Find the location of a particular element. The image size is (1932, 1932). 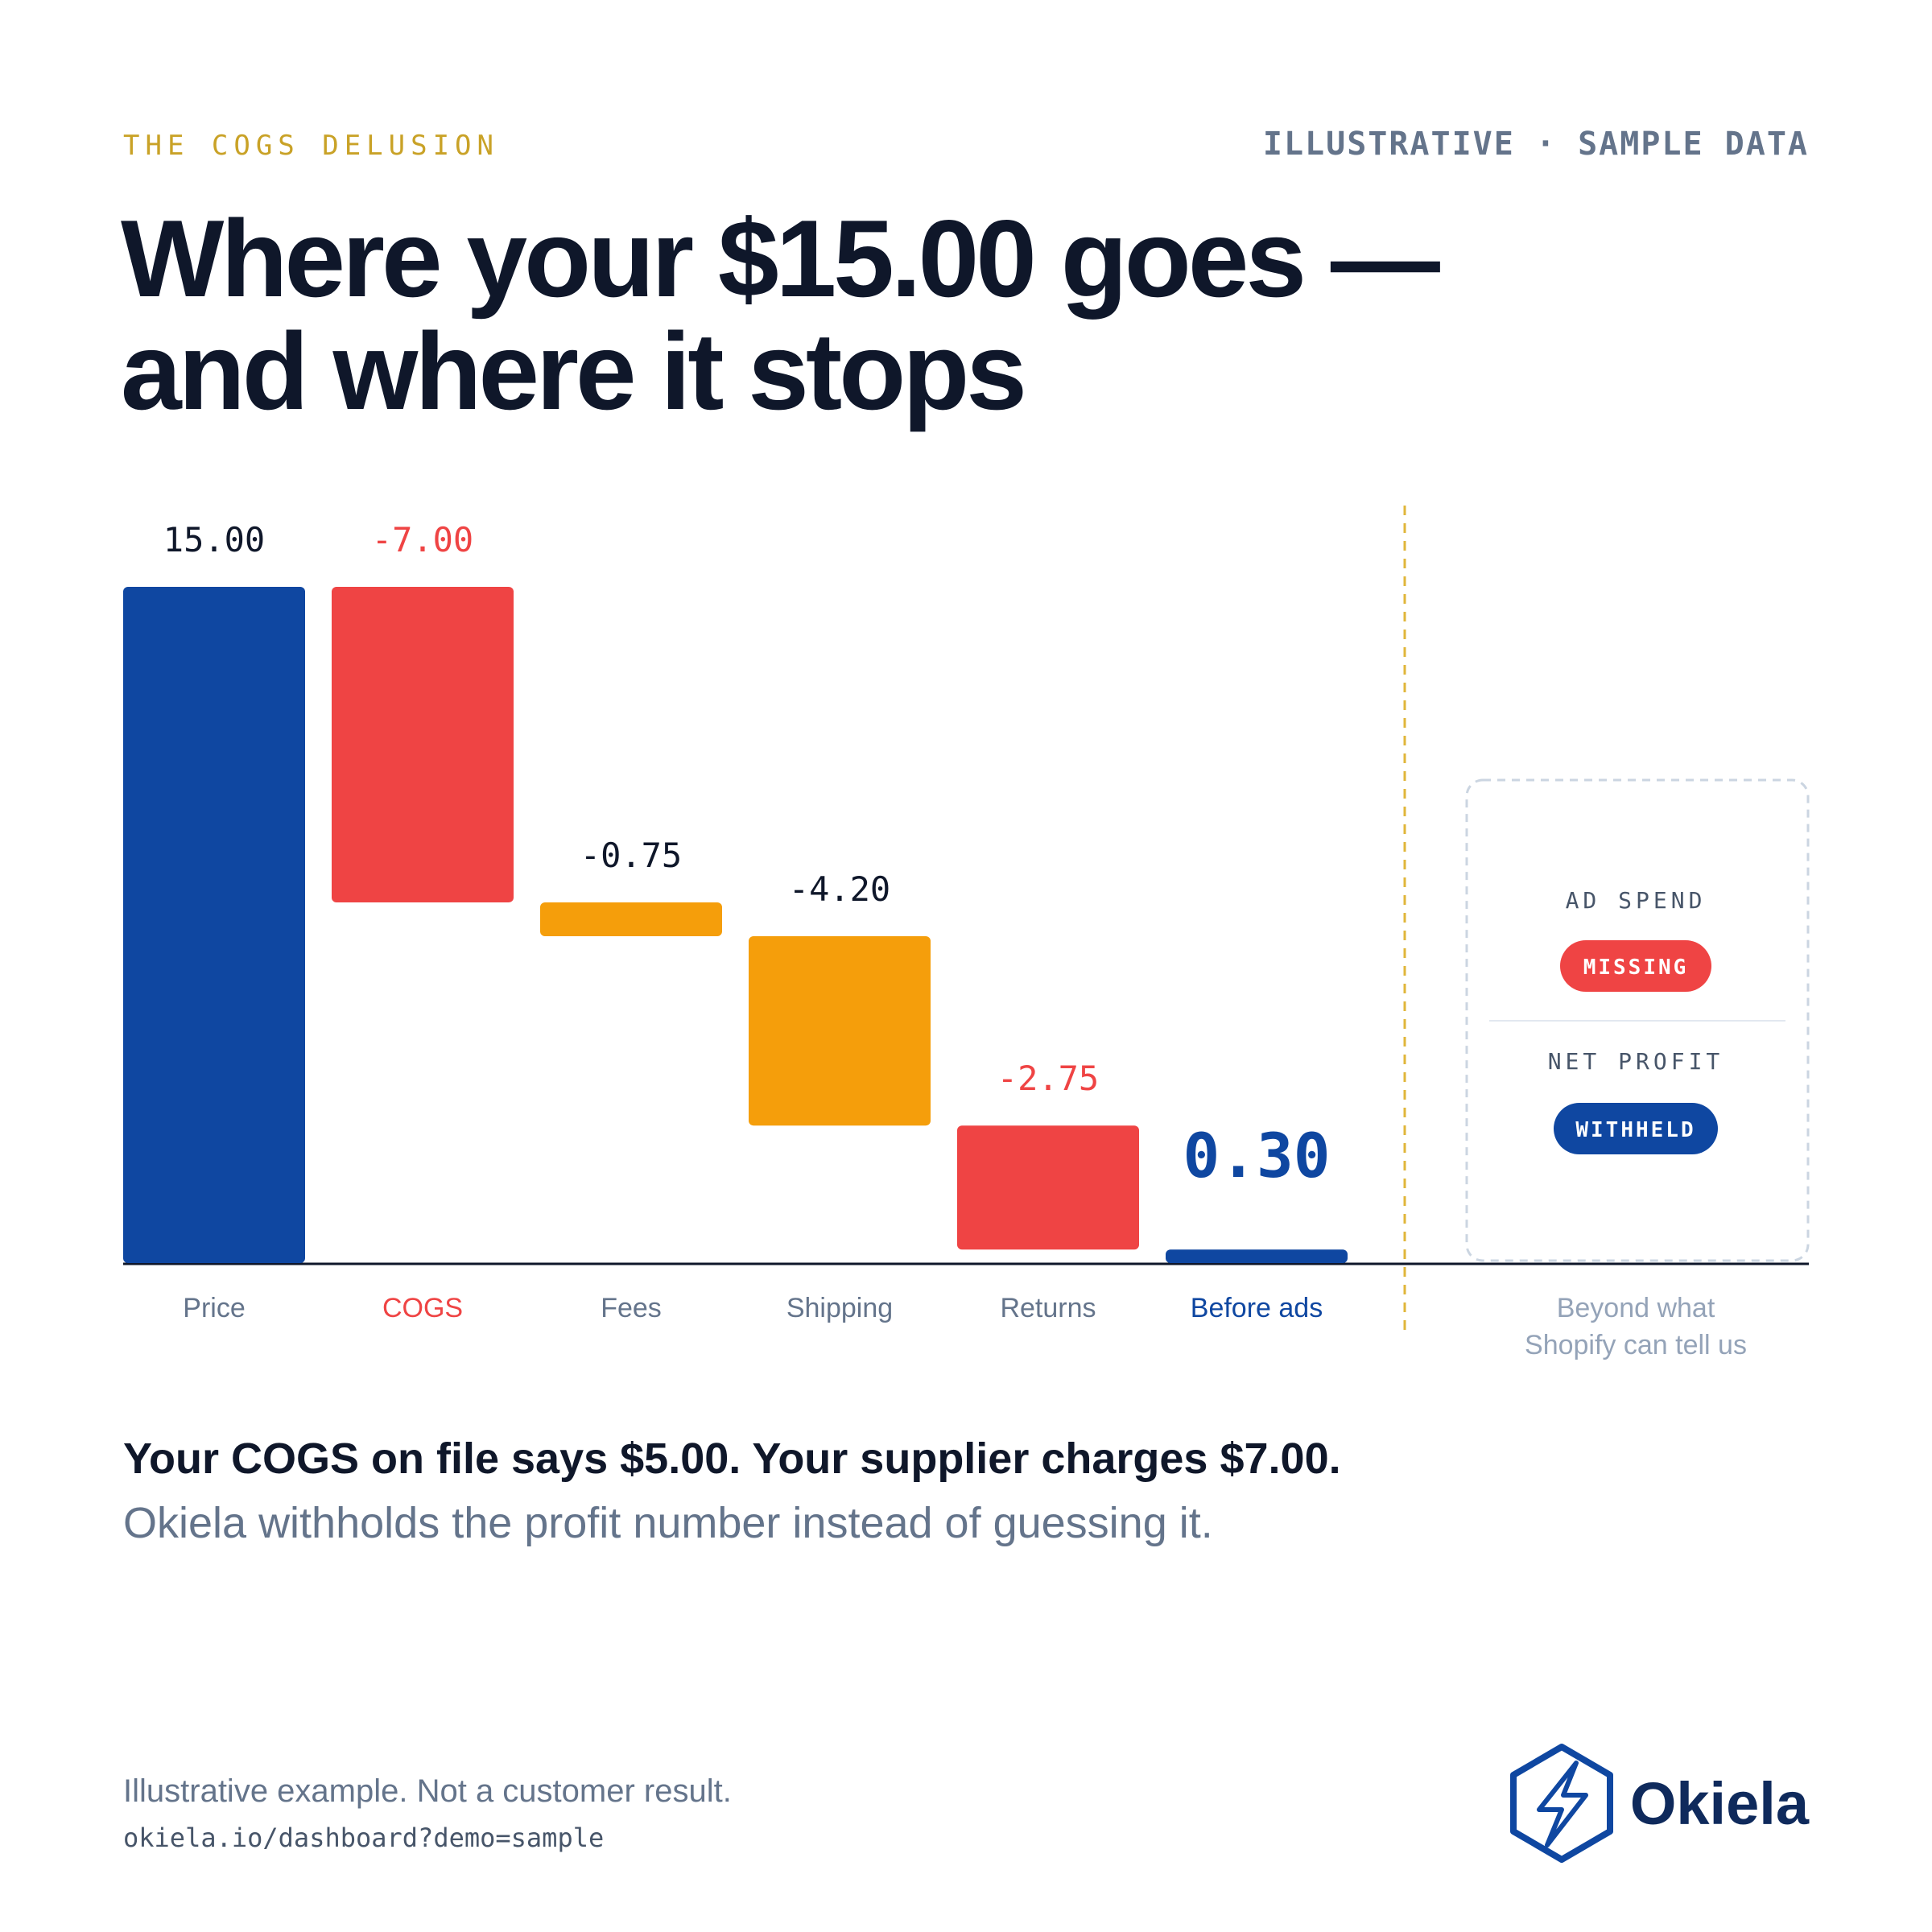

tag: ILLUSTRATIVE · SAMPLE DATA is located at coordinates (1536, 144).